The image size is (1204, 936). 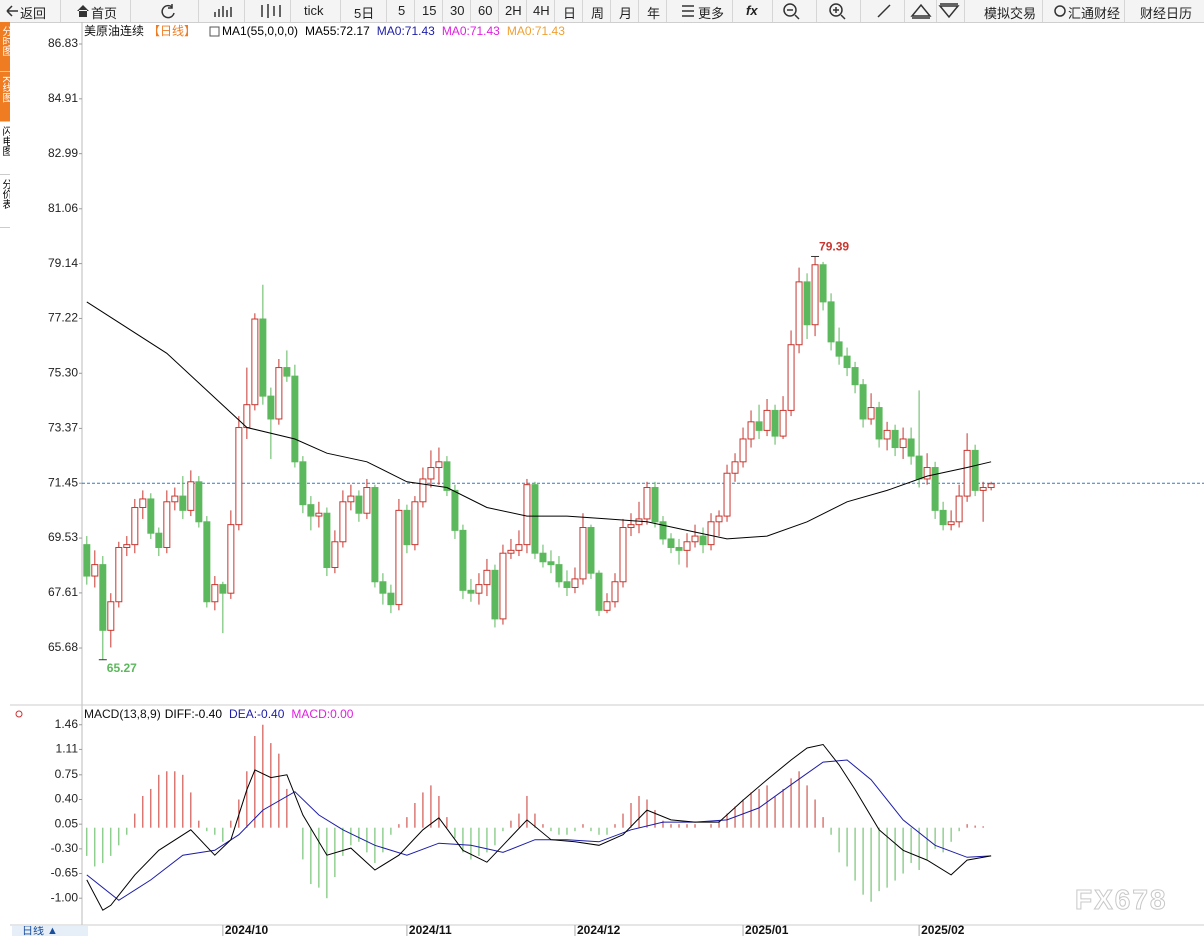 I want to click on toolbar-button: 5日, so click(x=364, y=13).